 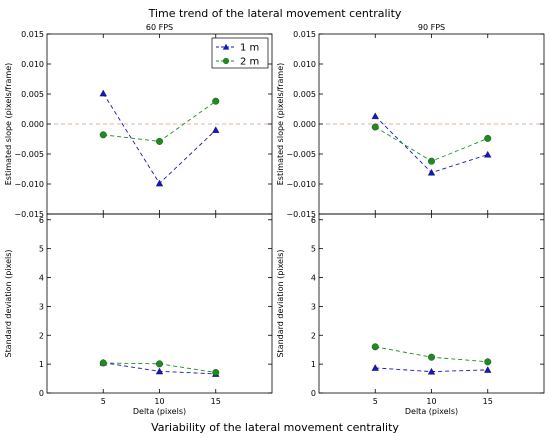 I want to click on panel-title: 60 FPS, so click(x=159, y=27).